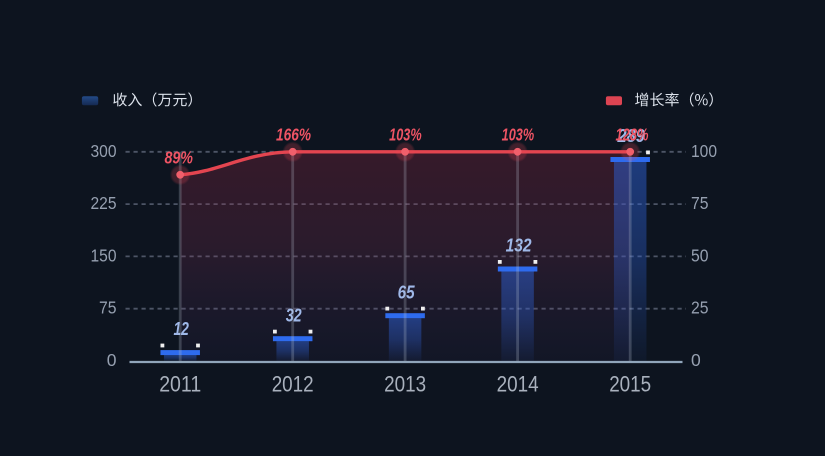 This screenshot has width=825, height=456. Describe the element at coordinates (630, 383) in the screenshot. I see `svg-text: 2015` at that location.